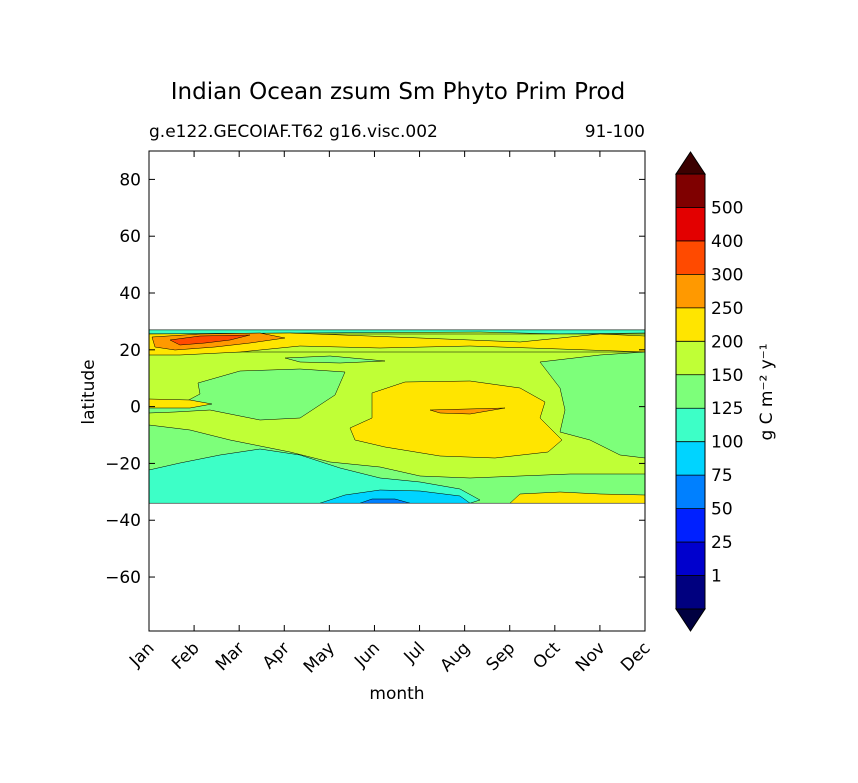 The image size is (858, 783). Describe the element at coordinates (130, 294) in the screenshot. I see `y-tick-label: 40` at that location.